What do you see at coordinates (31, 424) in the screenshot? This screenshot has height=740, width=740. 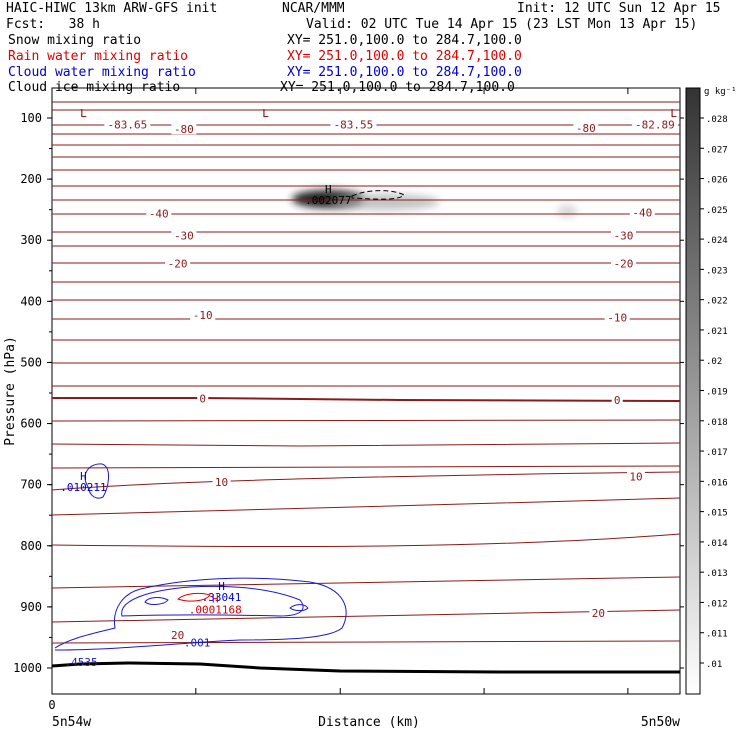 I see `y-tick-label: 600` at bounding box center [31, 424].